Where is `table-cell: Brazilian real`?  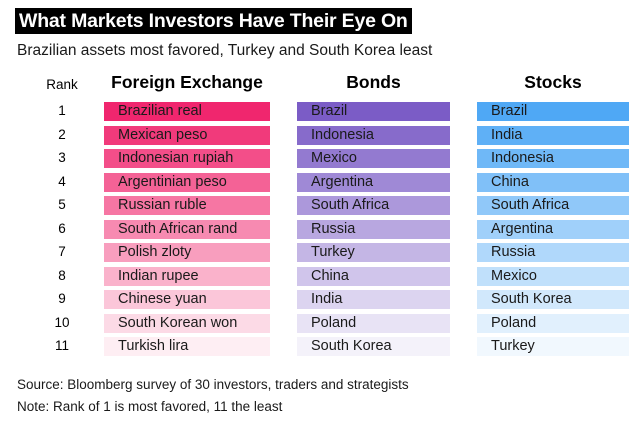 table-cell: Brazilian real is located at coordinates (187, 111).